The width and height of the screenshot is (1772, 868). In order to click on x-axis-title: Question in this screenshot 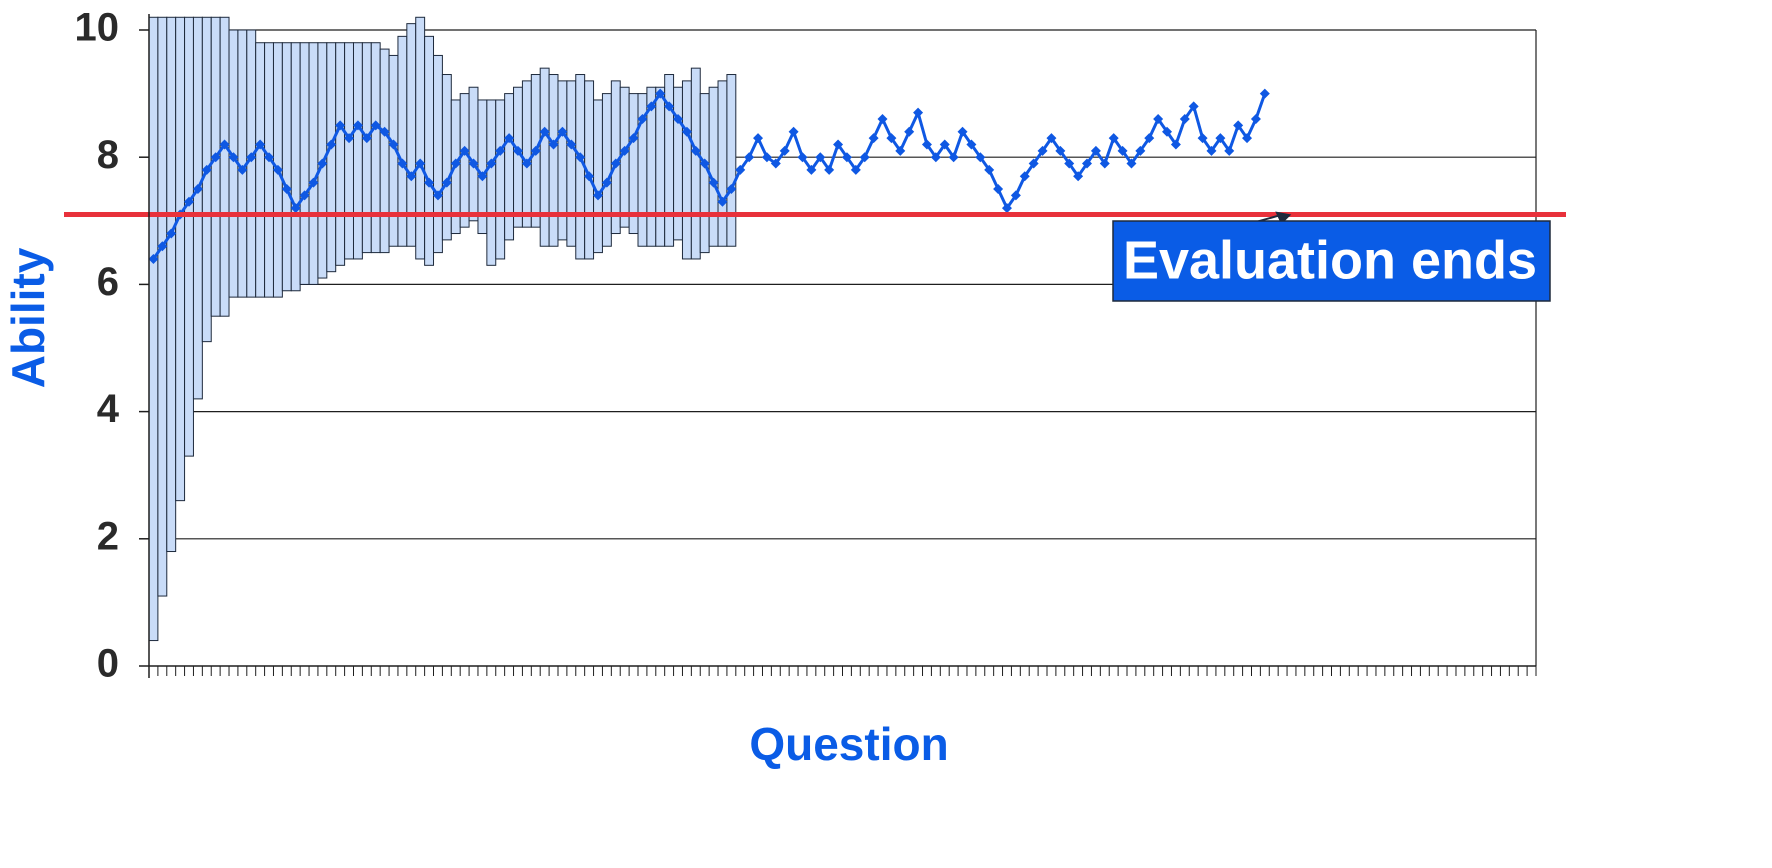, I will do `click(848, 744)`.